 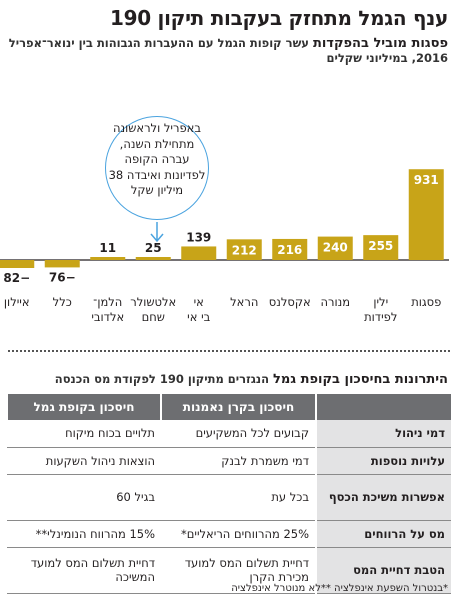 I want to click on category-label: איילון, so click(x=17, y=302).